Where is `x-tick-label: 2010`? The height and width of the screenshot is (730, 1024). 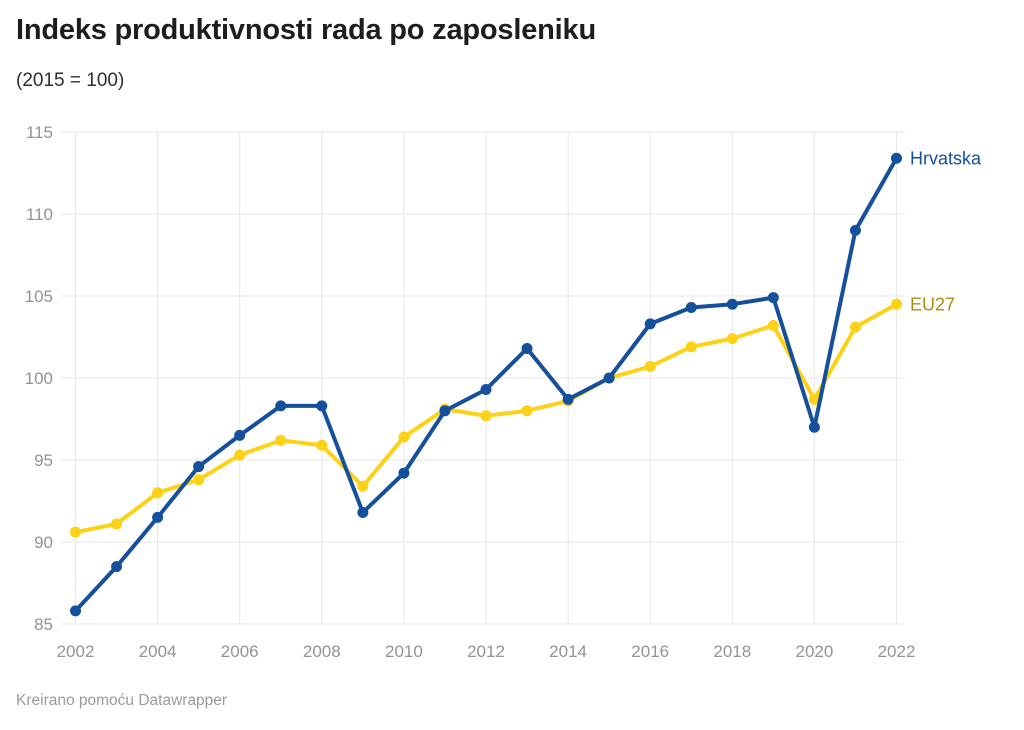 x-tick-label: 2010 is located at coordinates (404, 651).